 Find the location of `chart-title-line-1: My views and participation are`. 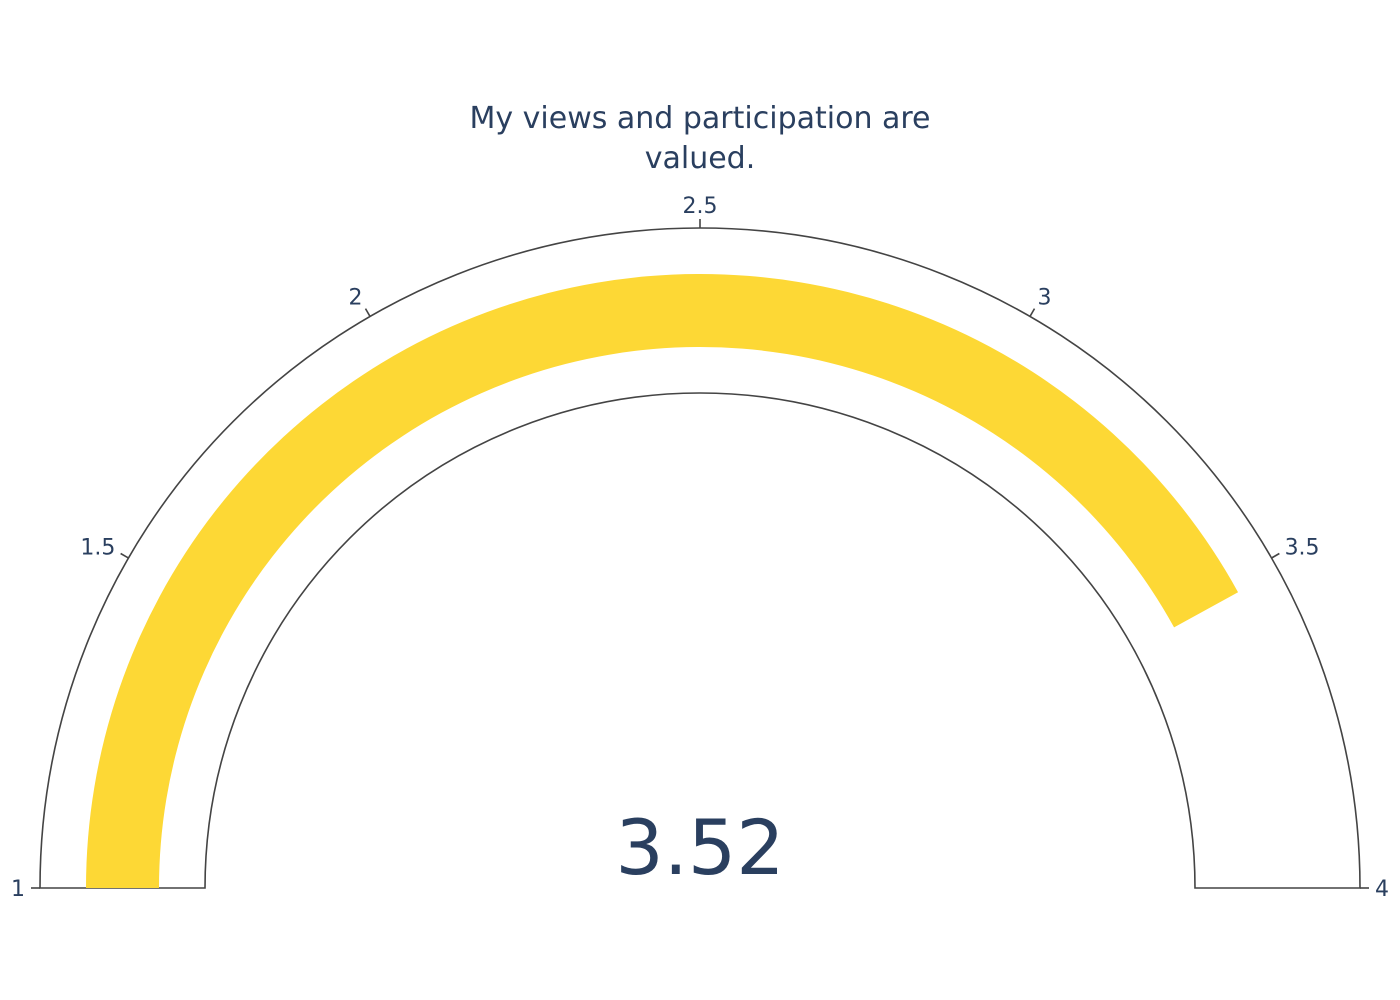

chart-title-line-1: My views and participation are is located at coordinates (699, 118).